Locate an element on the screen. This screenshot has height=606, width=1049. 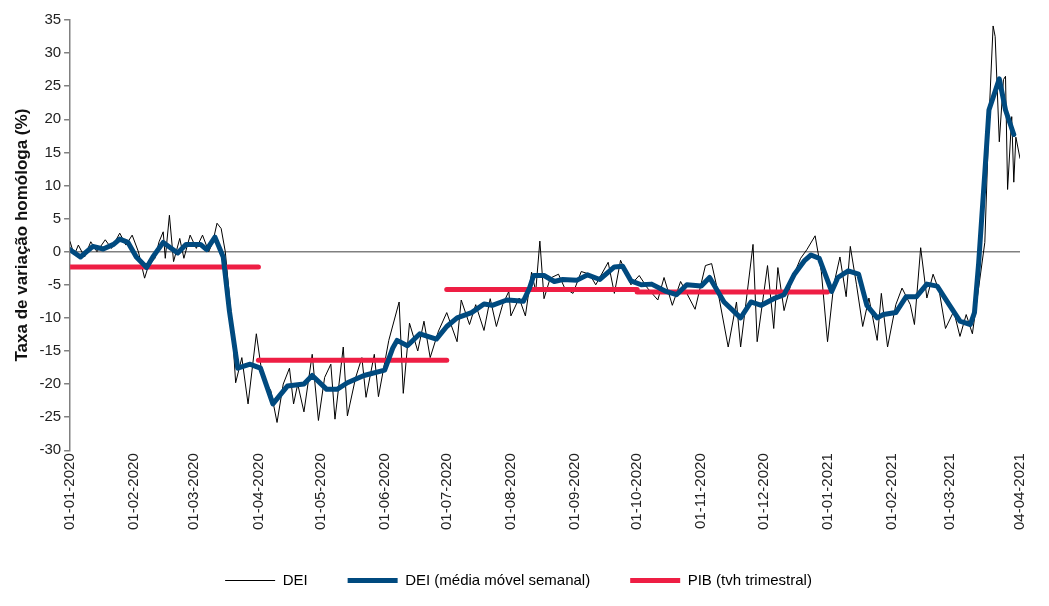
x-tick-label: 01-01-2020 is located at coordinates (69, 492).